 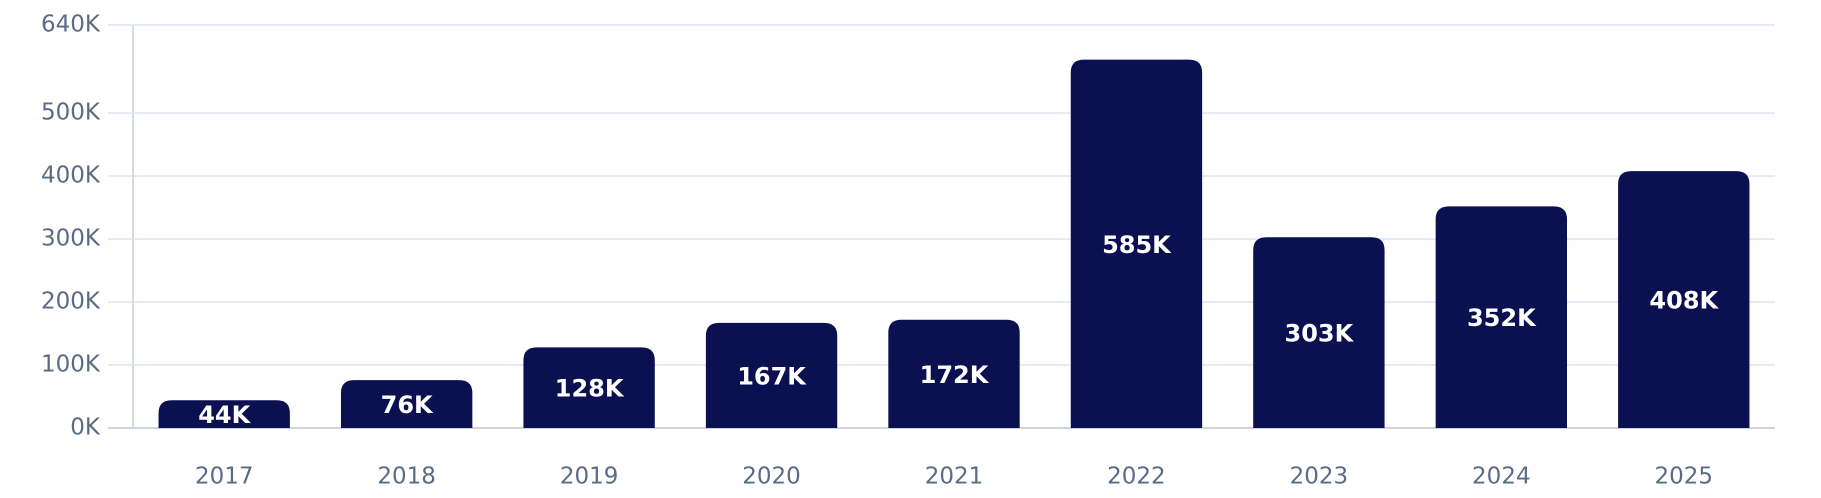 I want to click on y-tick-label: 500K, so click(x=71, y=113).